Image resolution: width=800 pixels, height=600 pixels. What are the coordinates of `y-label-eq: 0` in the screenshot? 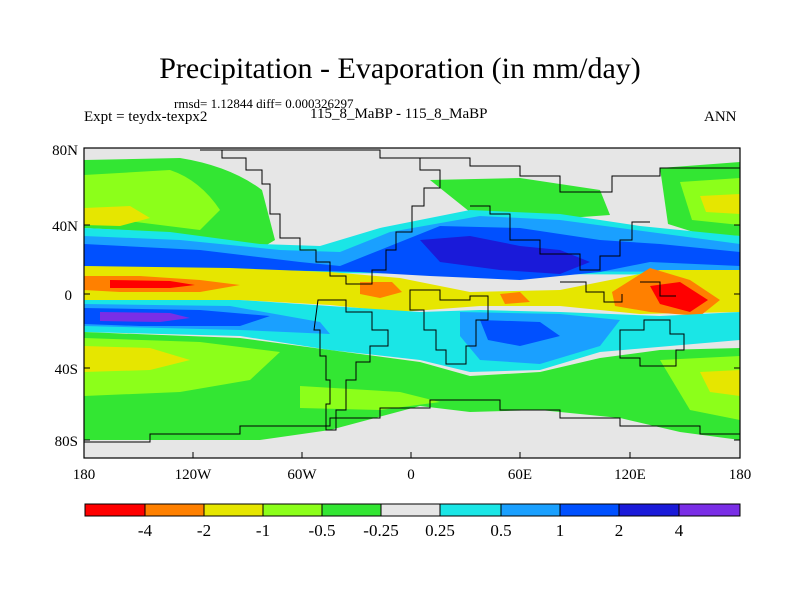 It's located at (69, 296).